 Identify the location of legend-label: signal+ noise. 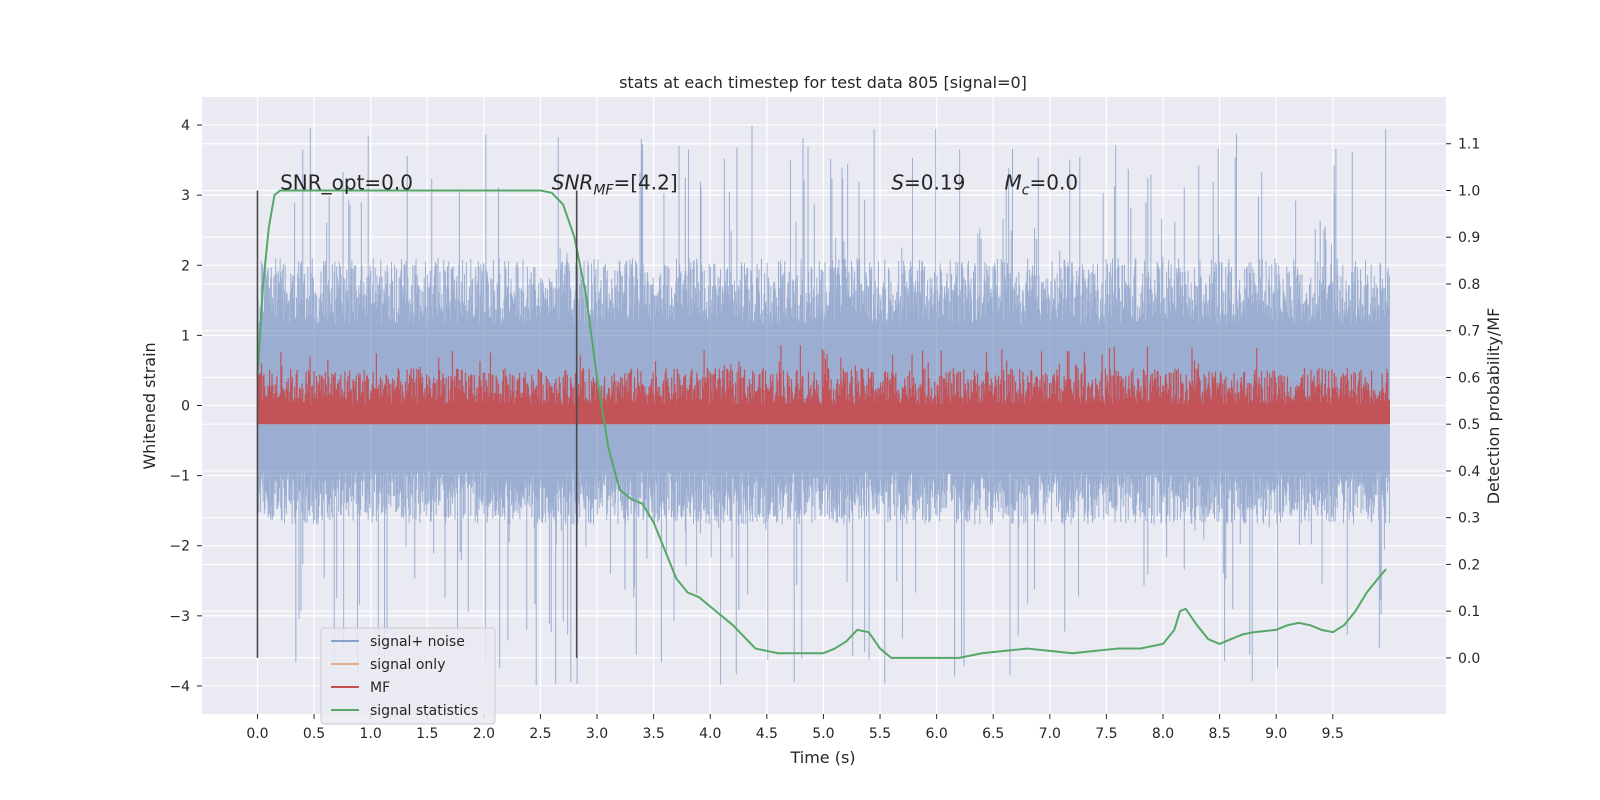
(417, 642).